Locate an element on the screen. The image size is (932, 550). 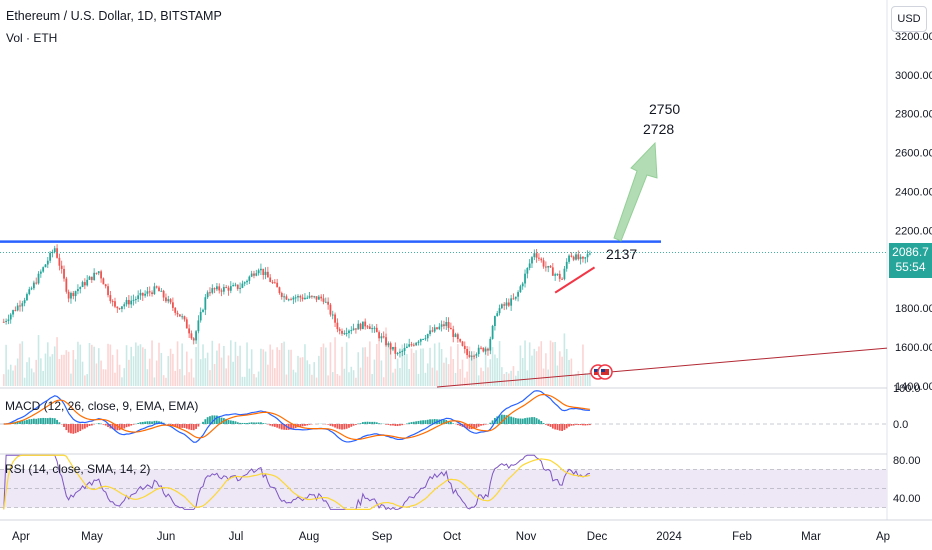
macd-label: MACD (12, 26, close, 9, EMA, EMA) is located at coordinates (102, 406).